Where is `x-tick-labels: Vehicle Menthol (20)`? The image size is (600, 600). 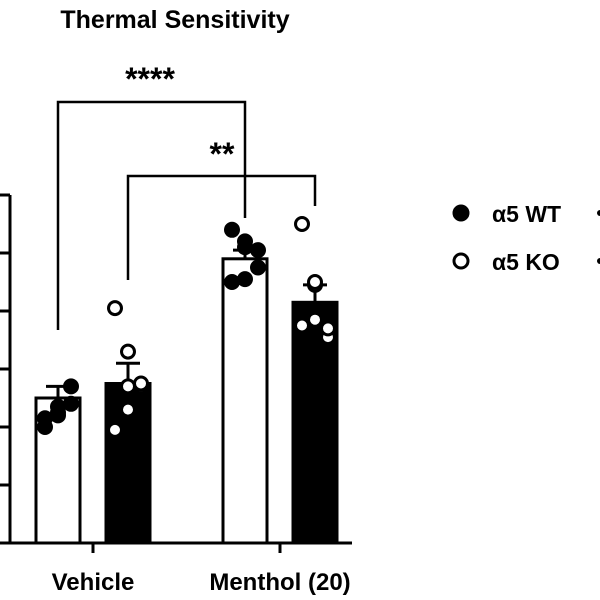 x-tick-labels: Vehicle Menthol (20) is located at coordinates (201, 582).